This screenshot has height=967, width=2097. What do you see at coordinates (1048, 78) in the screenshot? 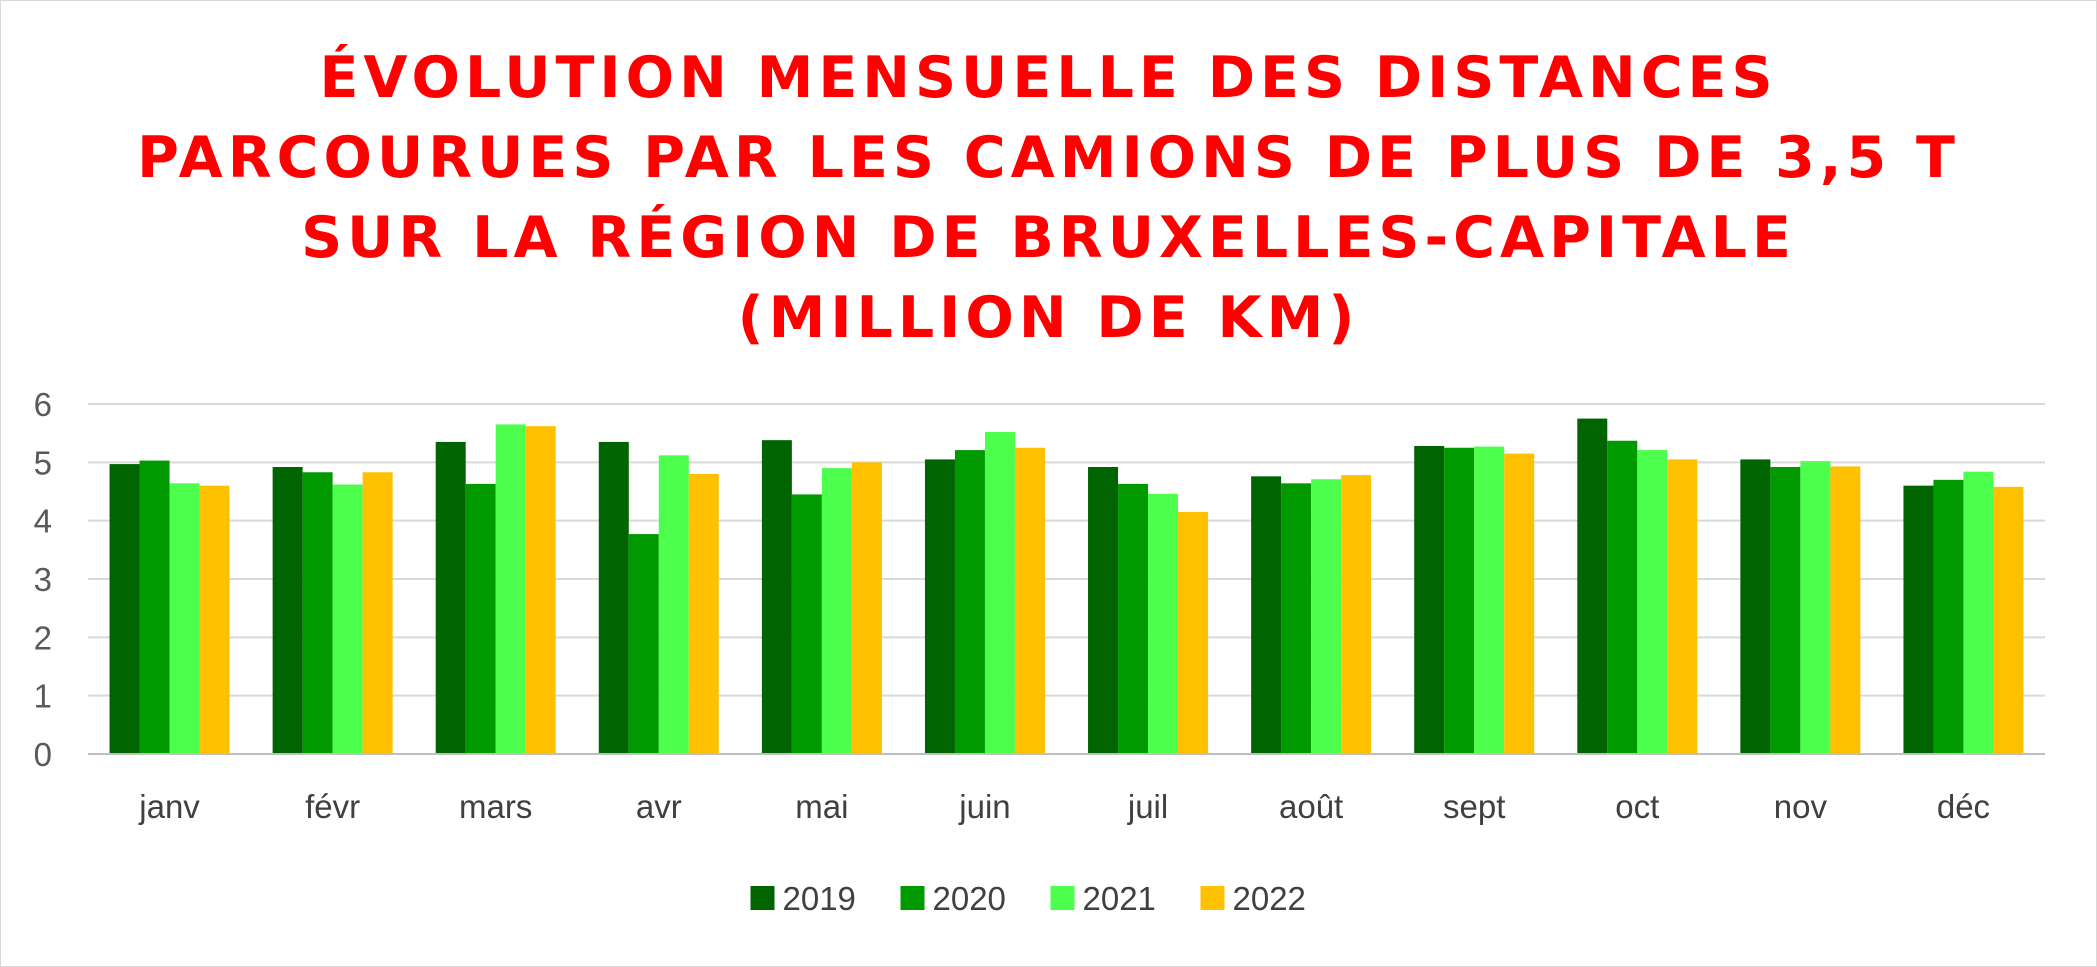
I see `chart-title-line-1: ÉVOLUTION MENSUELLE DES DISTANCES` at bounding box center [1048, 78].